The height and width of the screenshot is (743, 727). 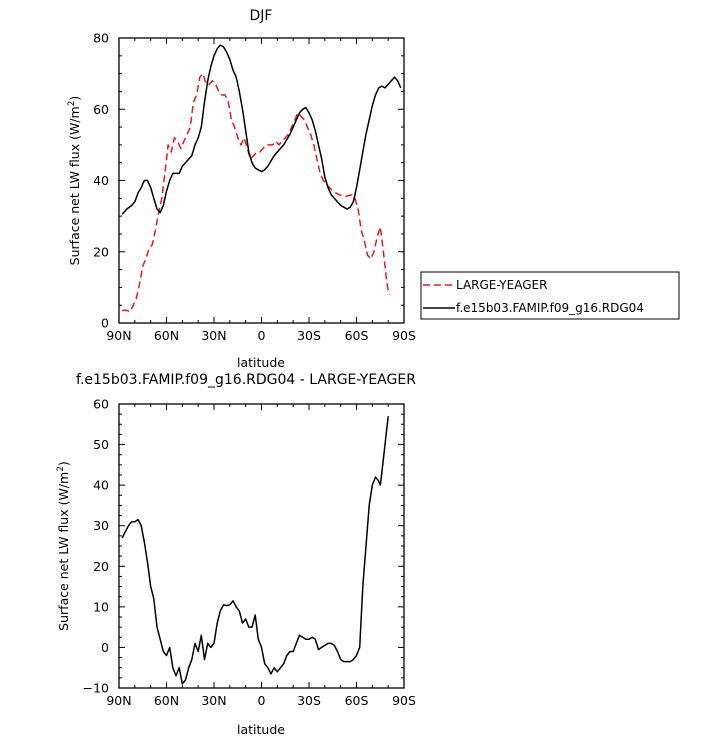 I want to click on top-x-tick-label: 30S, so click(x=309, y=335).